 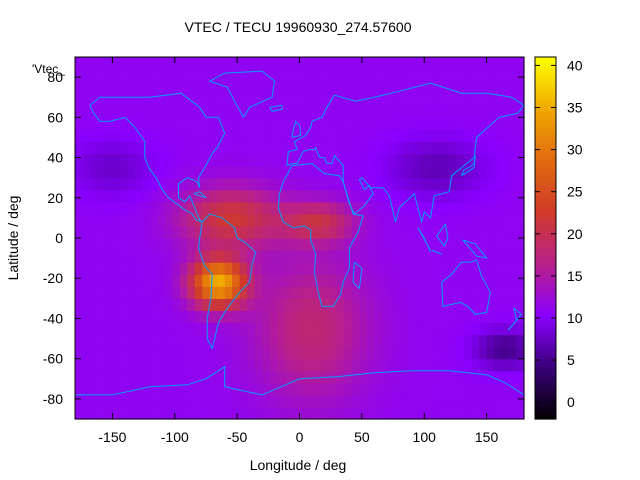 I want to click on y-tick-label: -20, so click(x=53, y=278).